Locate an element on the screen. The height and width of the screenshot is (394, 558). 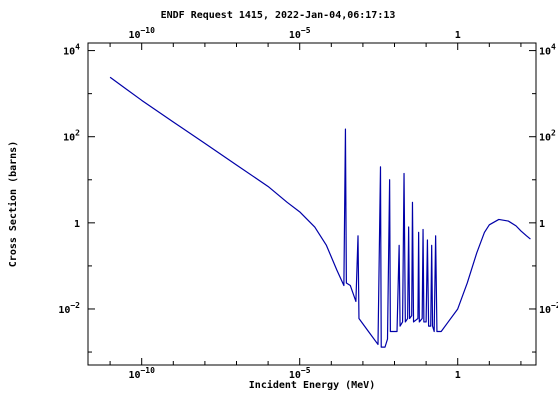
y-tick-label-right: 1 is located at coordinates (542, 224).